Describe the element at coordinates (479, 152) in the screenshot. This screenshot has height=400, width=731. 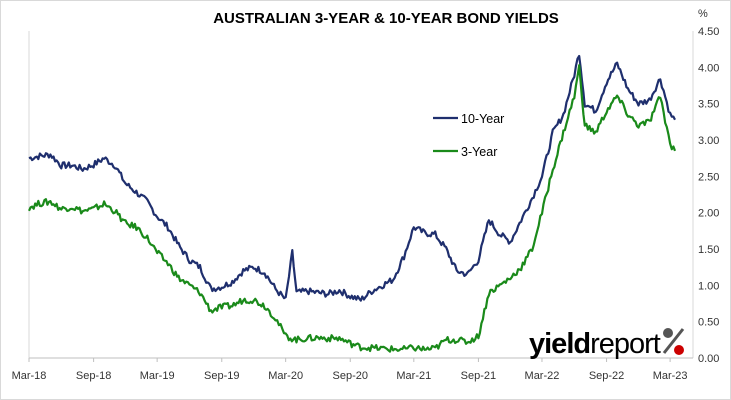
I see `legend-label-1: 3-Year` at that location.